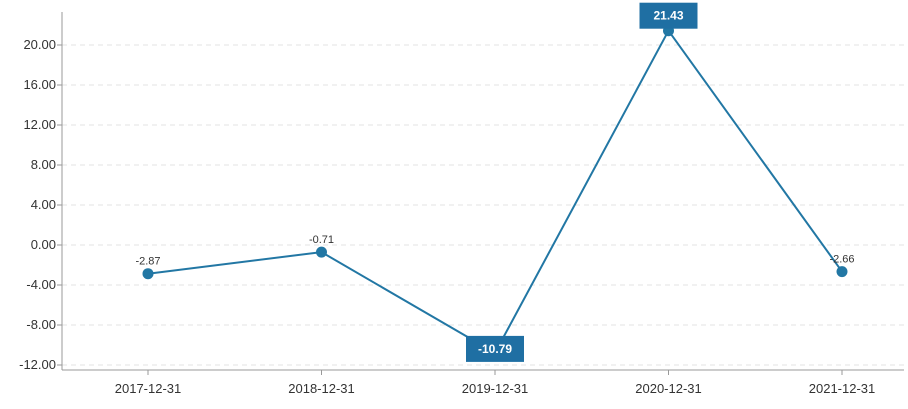 The width and height of the screenshot is (908, 409). Describe the element at coordinates (41, 324) in the screenshot. I see `y-tick-label: -8.00` at that location.